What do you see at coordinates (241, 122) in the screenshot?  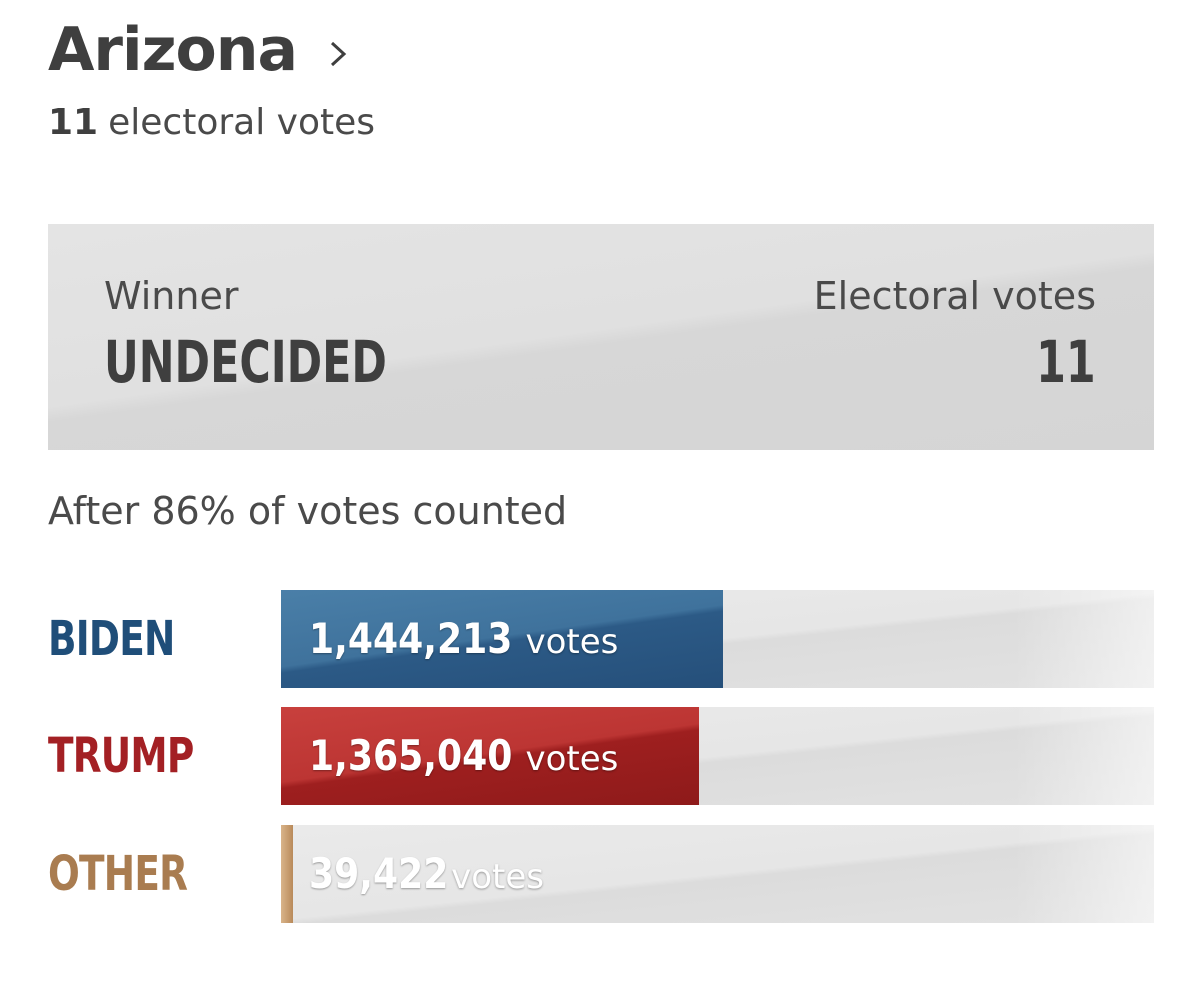 I see `electoral-votes-text: electoral votes` at bounding box center [241, 122].